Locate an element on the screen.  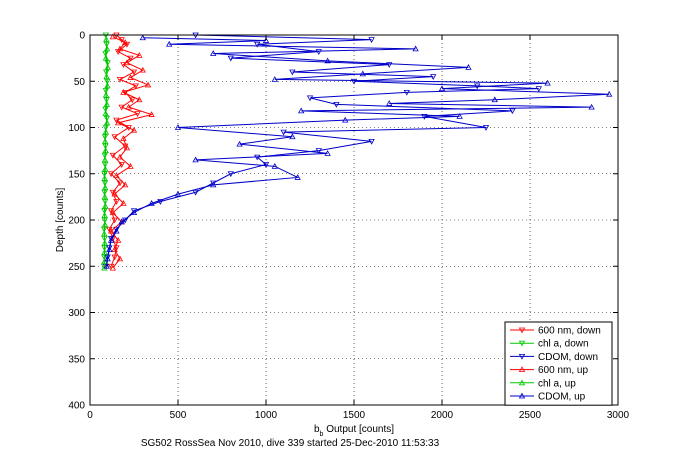
x-tick-label: 1000 is located at coordinates (266, 415).